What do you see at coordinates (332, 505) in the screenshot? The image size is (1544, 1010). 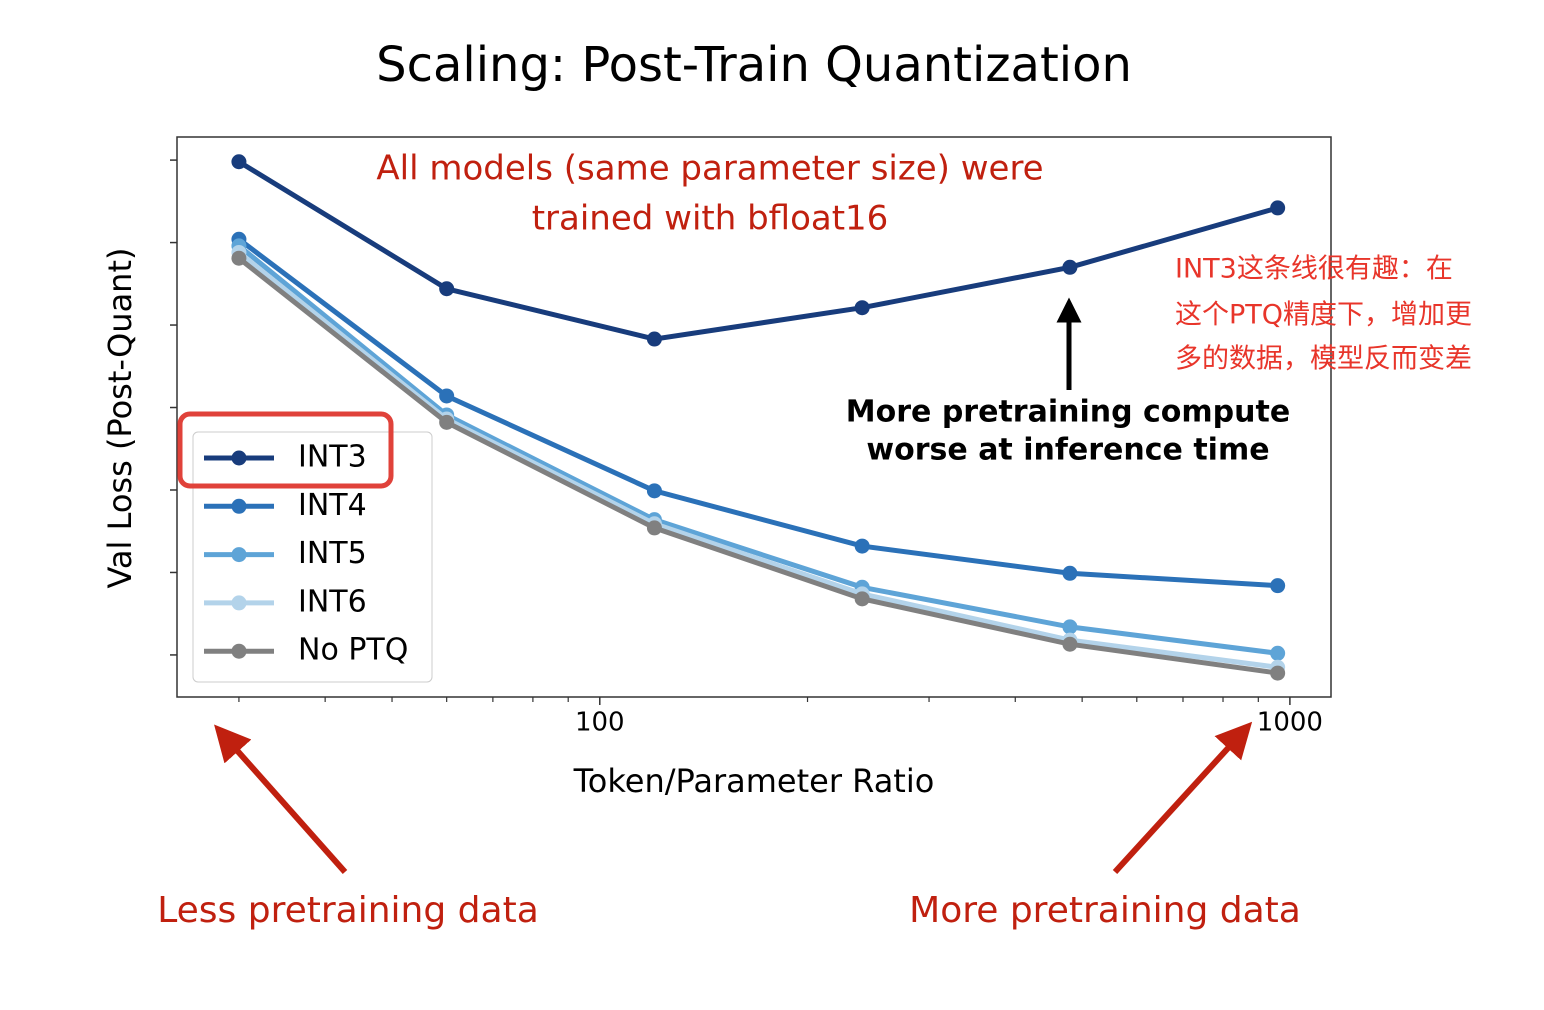 I see `legend-label: INT4` at bounding box center [332, 505].